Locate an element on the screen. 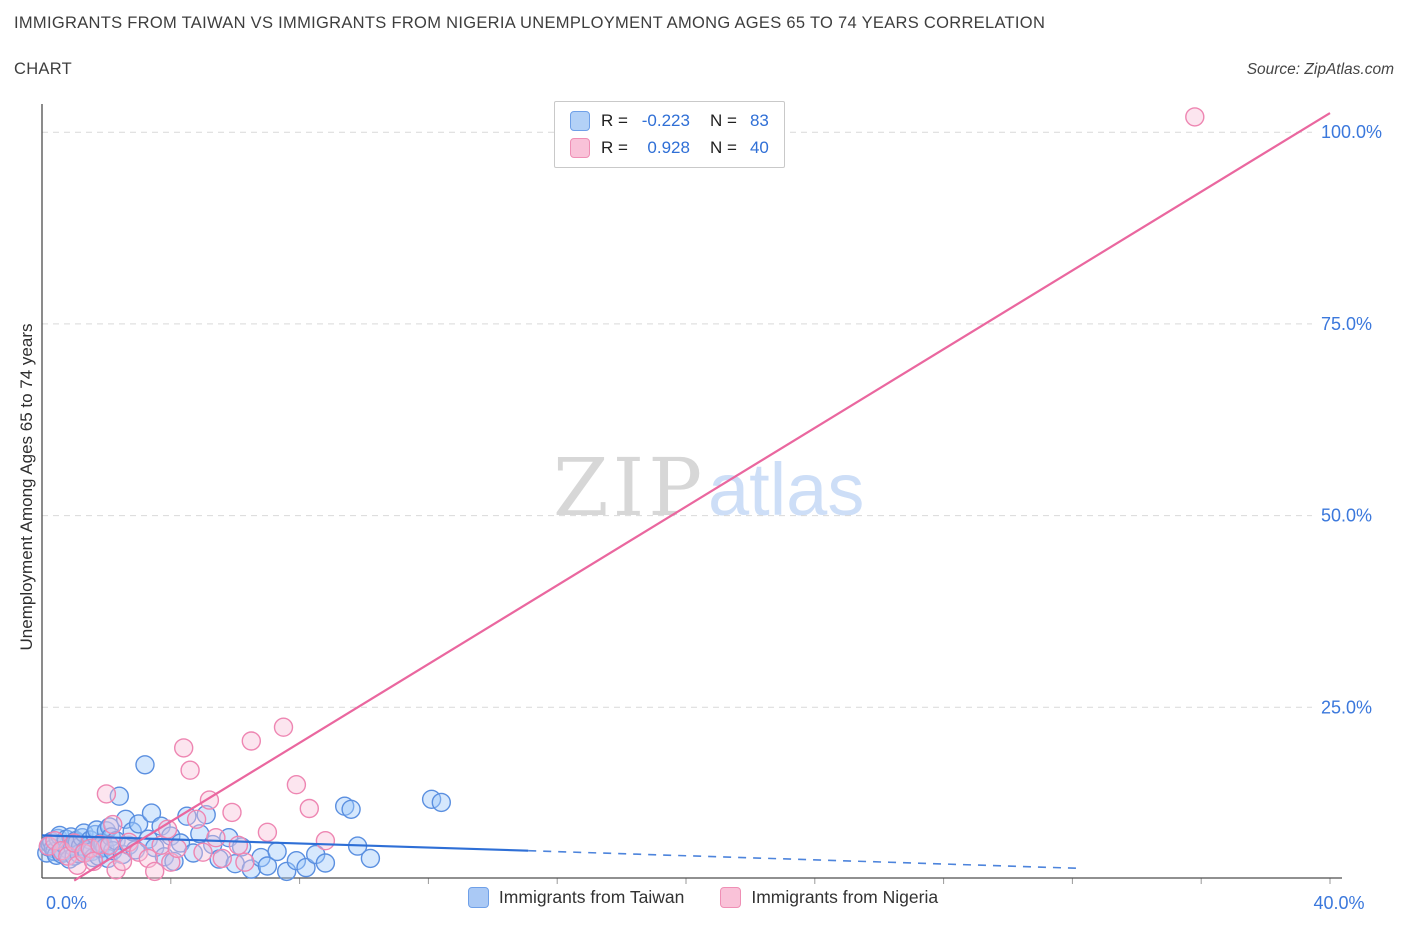  y-tick-label-100: 100.0% is located at coordinates (1351, 132).